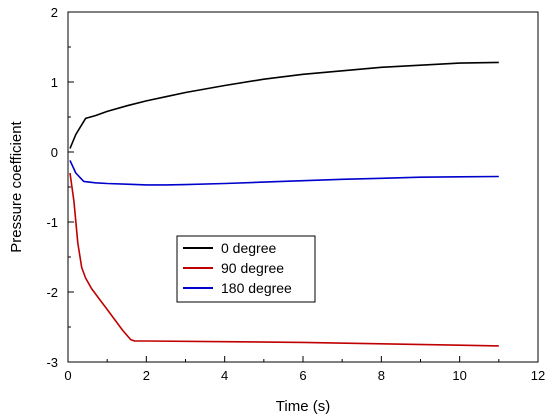  What do you see at coordinates (224, 375) in the screenshot?
I see `x-tick-label: 4` at bounding box center [224, 375].